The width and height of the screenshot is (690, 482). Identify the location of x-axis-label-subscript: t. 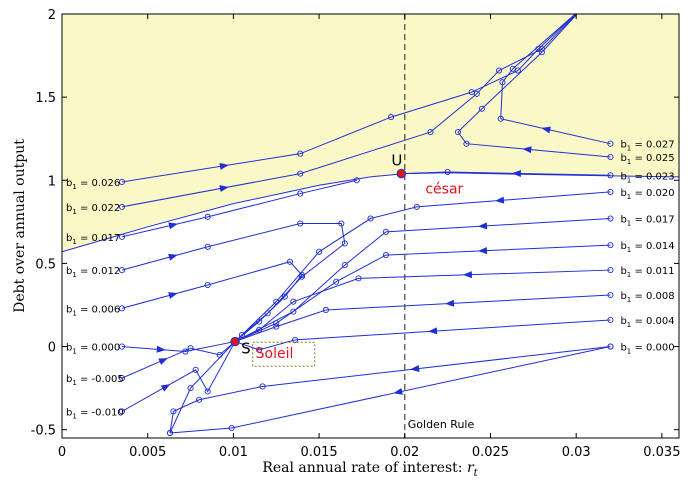
(476, 473).